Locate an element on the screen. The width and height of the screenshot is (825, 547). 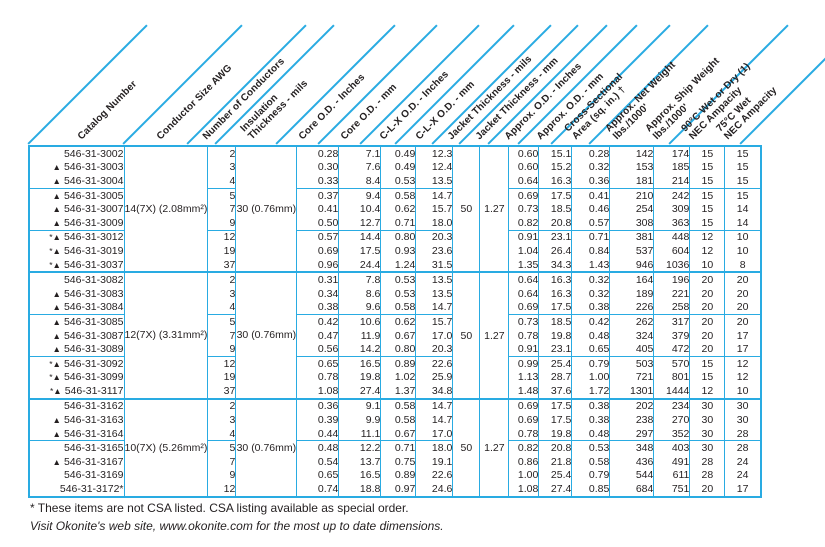
core-od-in-cell: 0.50 is located at coordinates (318, 223).